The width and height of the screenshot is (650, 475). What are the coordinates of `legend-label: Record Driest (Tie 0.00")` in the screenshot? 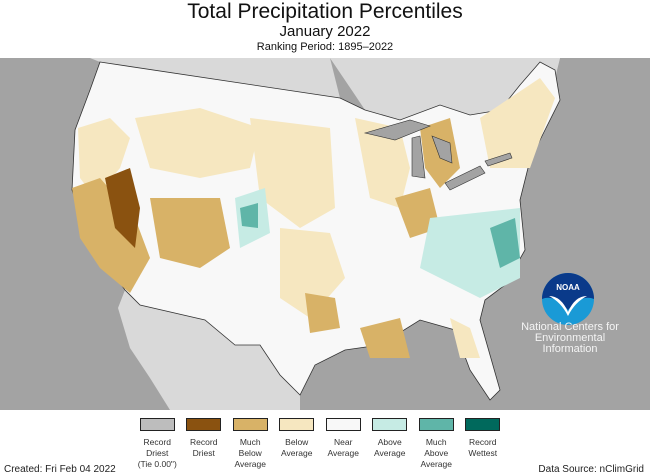 It's located at (157, 453).